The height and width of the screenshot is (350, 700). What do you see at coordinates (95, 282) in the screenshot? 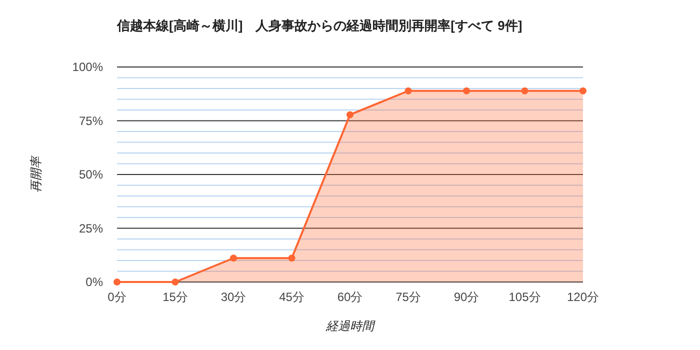
I see `y-tick-label: 0%` at bounding box center [95, 282].